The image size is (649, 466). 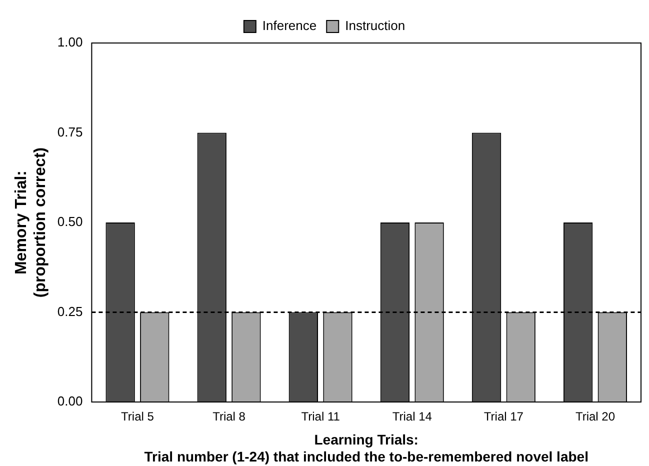 What do you see at coordinates (70, 42) in the screenshot?
I see `y-tick-label: 1.00` at bounding box center [70, 42].